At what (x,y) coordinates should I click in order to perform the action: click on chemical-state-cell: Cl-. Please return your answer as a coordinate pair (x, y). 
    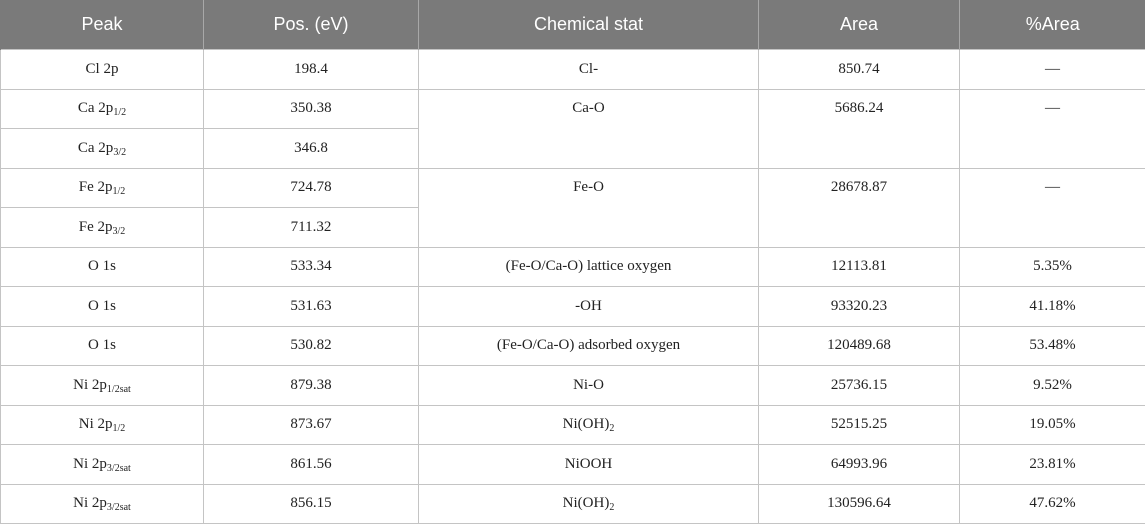
    Looking at the image, I should click on (588, 69).